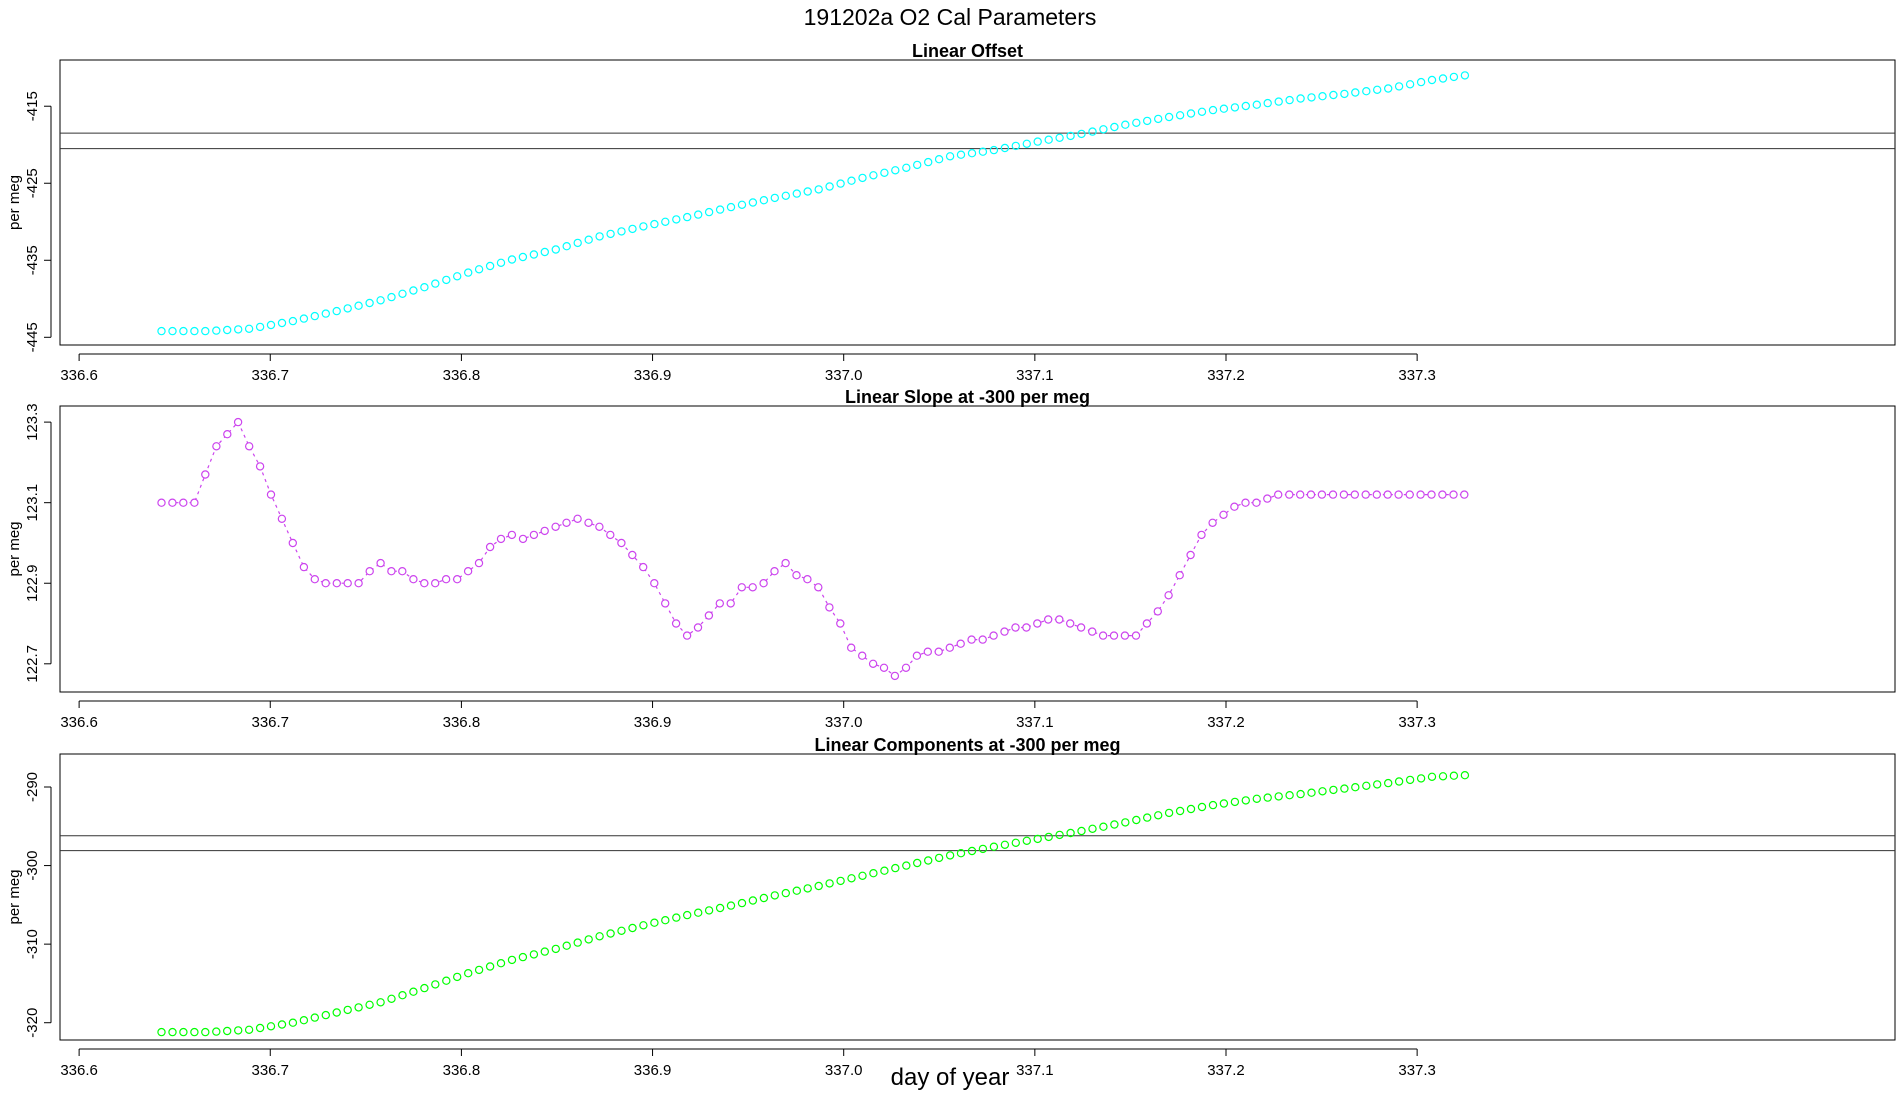 This screenshot has height=1100, width=1900. Describe the element at coordinates (79, 1070) in the screenshot. I see `chart-components-x-tick-label: 336.6` at that location.